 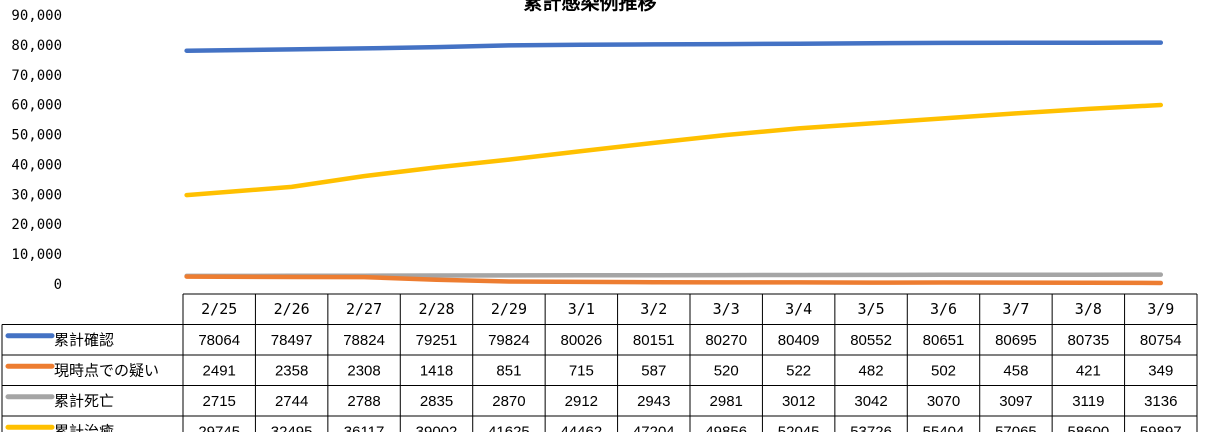 What do you see at coordinates (291, 370) in the screenshot?
I see `data-label: 2358` at bounding box center [291, 370].